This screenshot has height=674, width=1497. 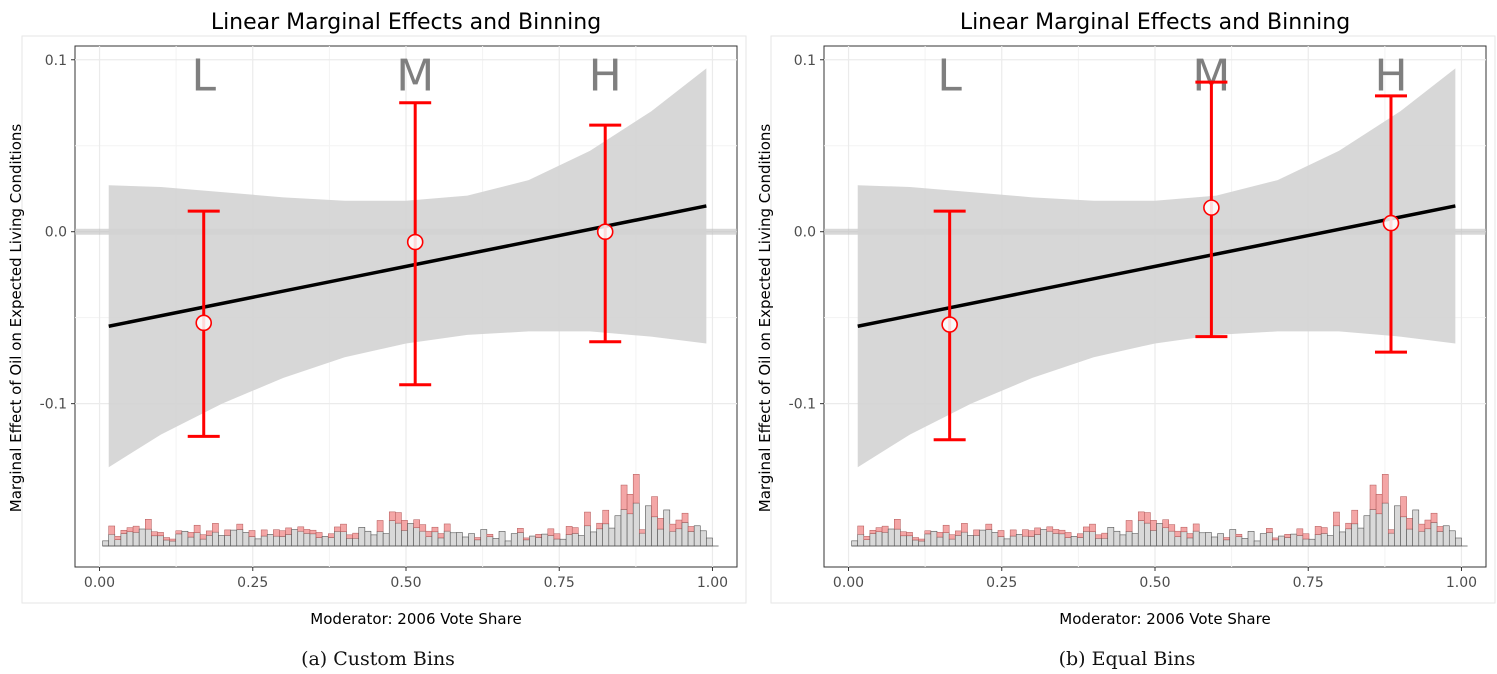 I want to click on bin-point, so click(x=415, y=242).